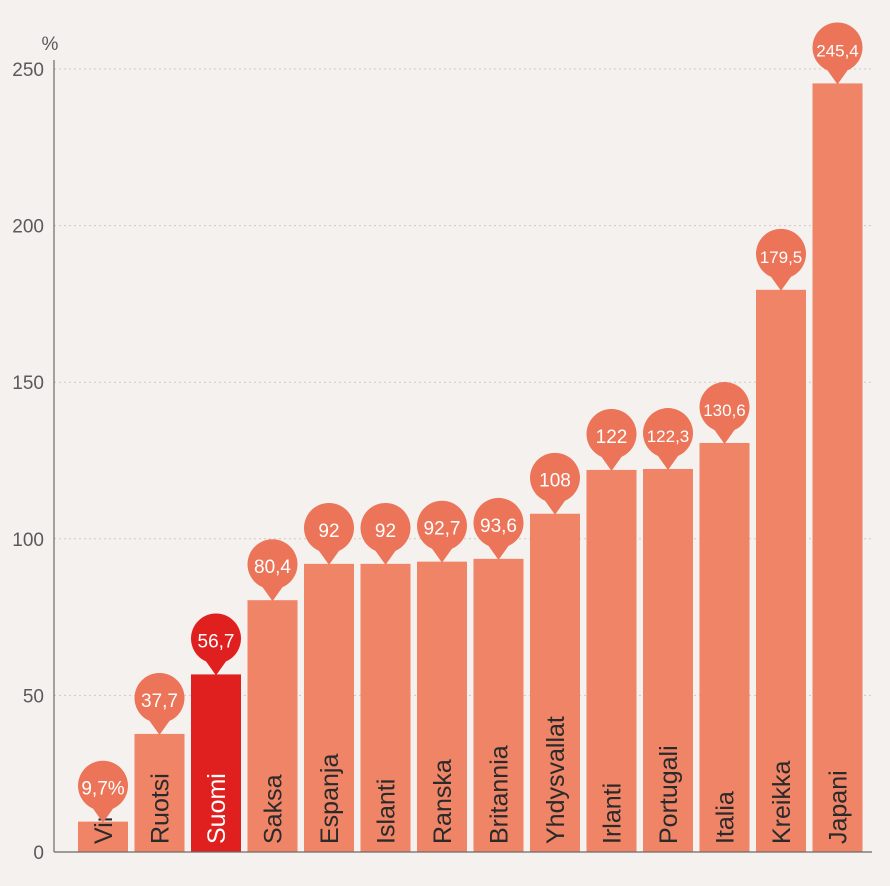  I want to click on category-label: Suomi, so click(217, 808).